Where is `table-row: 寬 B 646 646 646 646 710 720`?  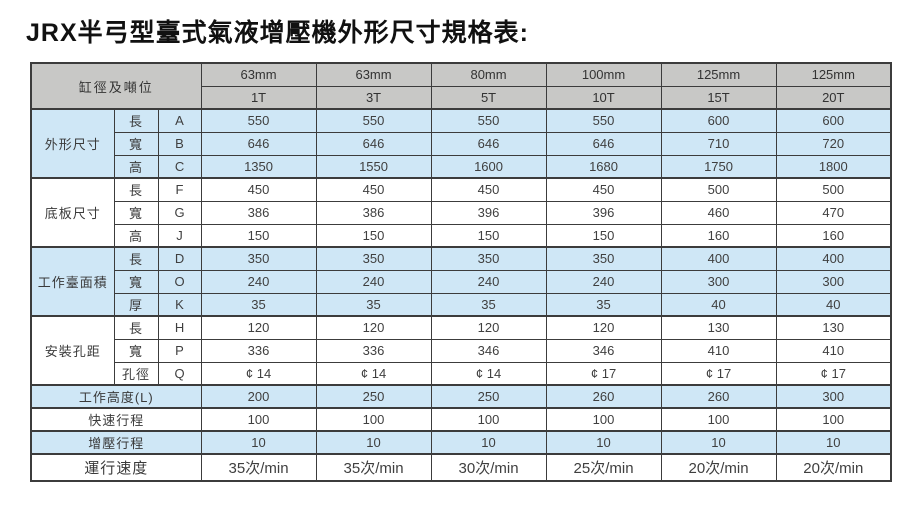
table-row: 寬 B 646 646 646 646 710 720 is located at coordinates (461, 143).